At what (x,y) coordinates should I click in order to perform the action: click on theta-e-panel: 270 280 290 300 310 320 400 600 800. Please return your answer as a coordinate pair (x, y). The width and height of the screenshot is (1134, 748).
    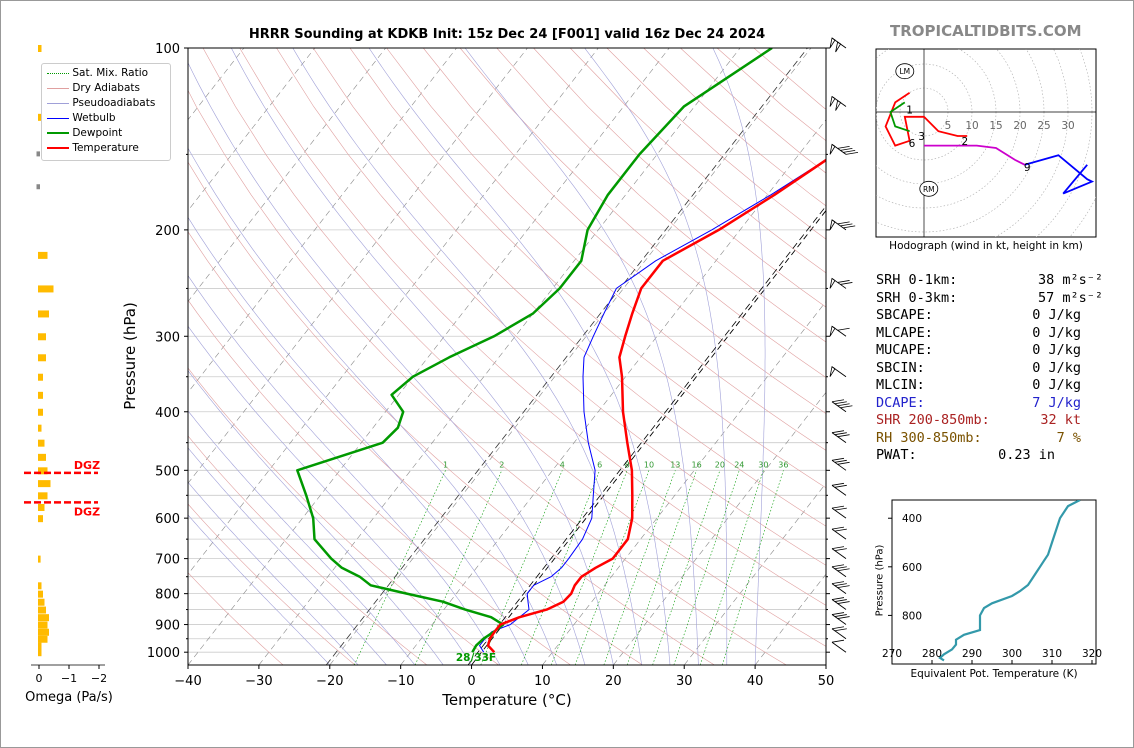
    Looking at the image, I should click on (992, 582).